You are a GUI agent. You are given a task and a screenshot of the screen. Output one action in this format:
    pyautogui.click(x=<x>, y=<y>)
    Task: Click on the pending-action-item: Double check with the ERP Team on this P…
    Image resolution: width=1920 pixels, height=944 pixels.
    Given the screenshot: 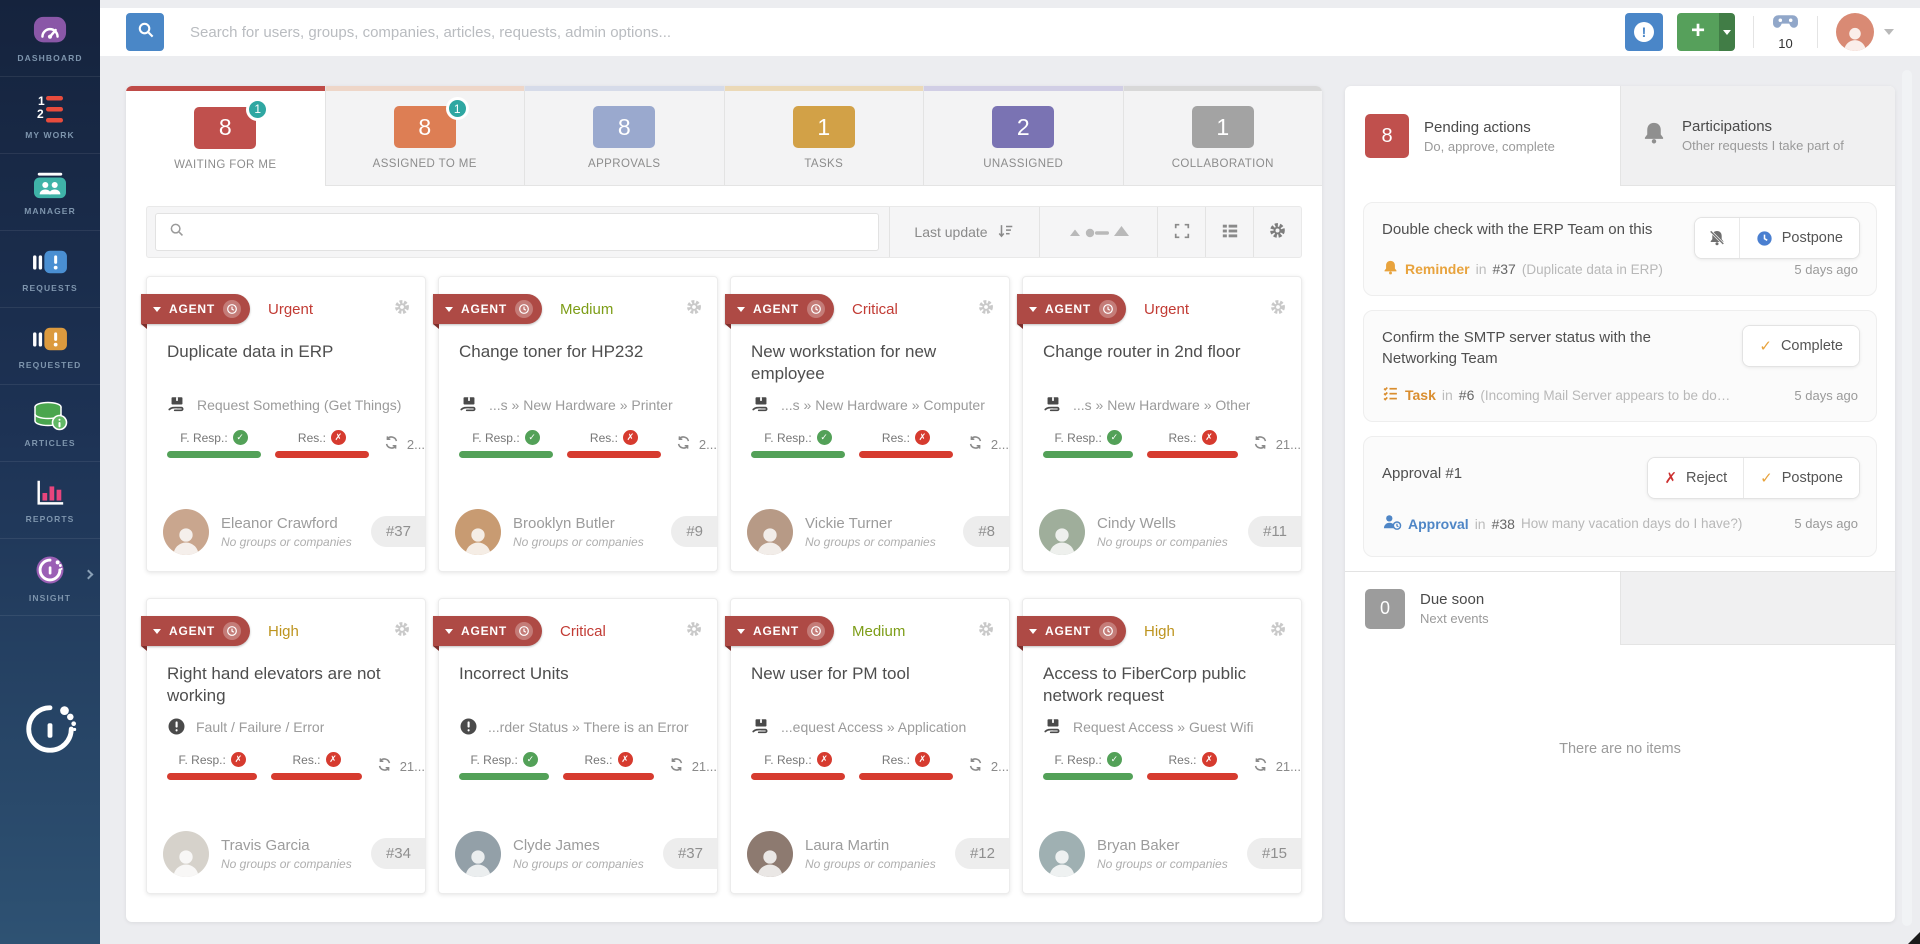 What is the action you would take?
    pyautogui.click(x=1620, y=249)
    